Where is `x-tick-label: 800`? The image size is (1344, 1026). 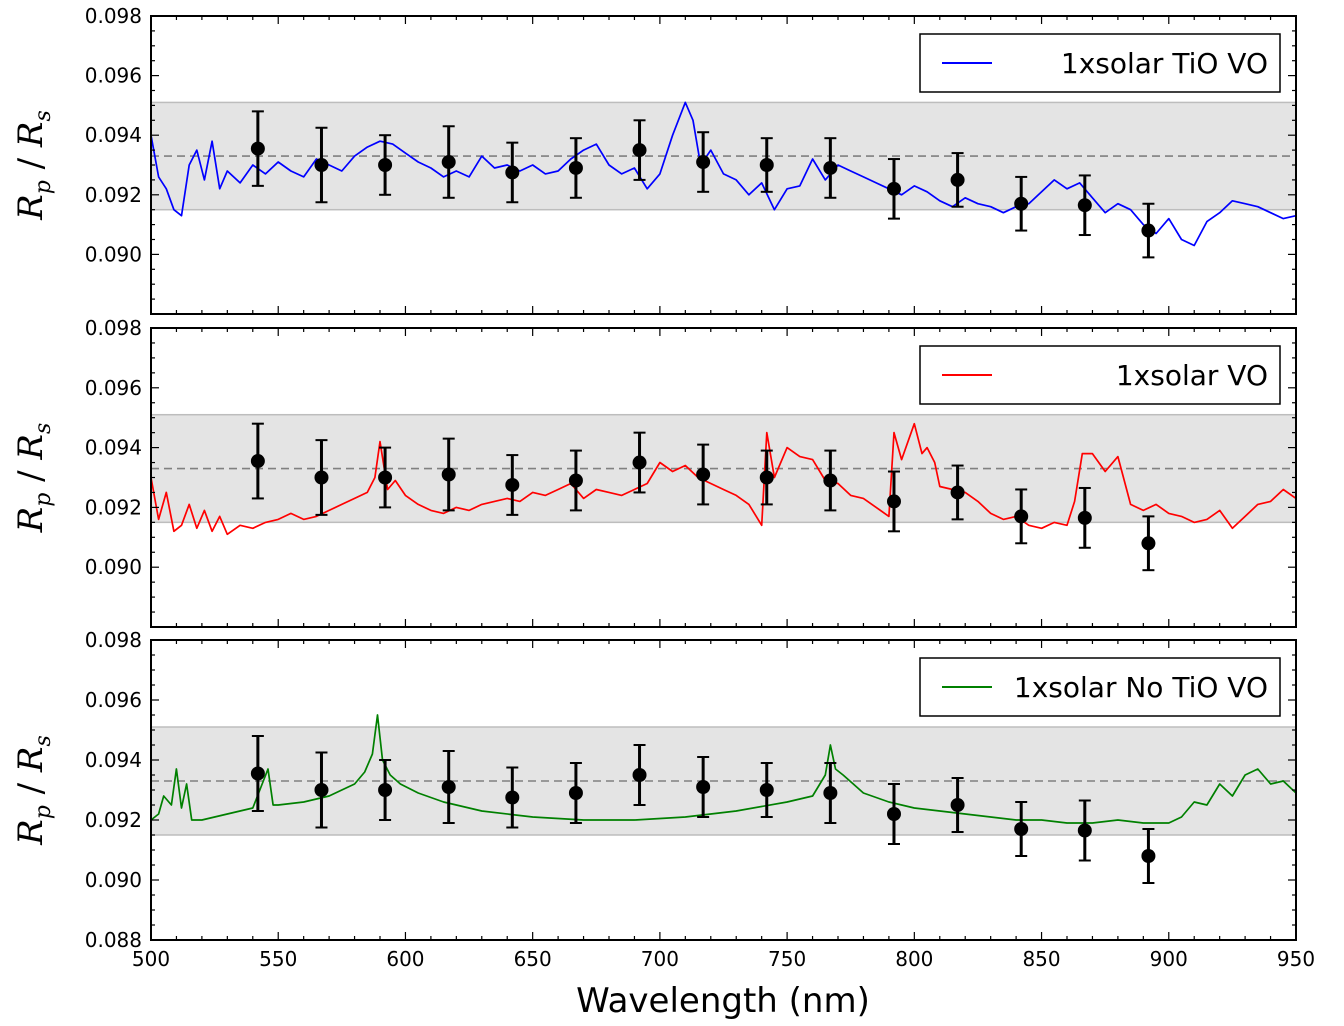 x-tick-label: 800 is located at coordinates (914, 959).